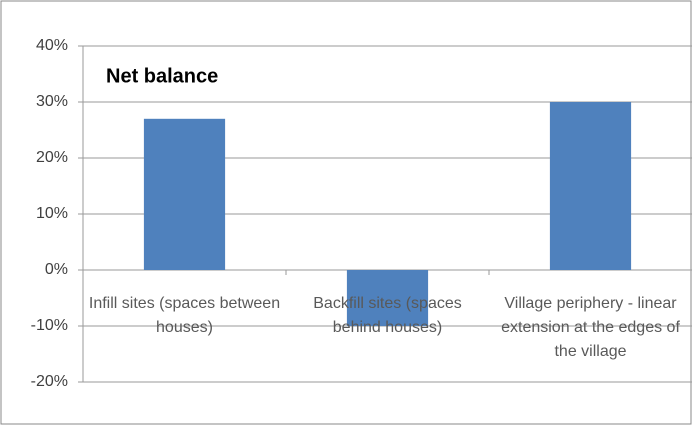 This screenshot has height=425, width=692. What do you see at coordinates (184, 315) in the screenshot?
I see `x-tick-label: Infill sites (spaces between houses)` at bounding box center [184, 315].